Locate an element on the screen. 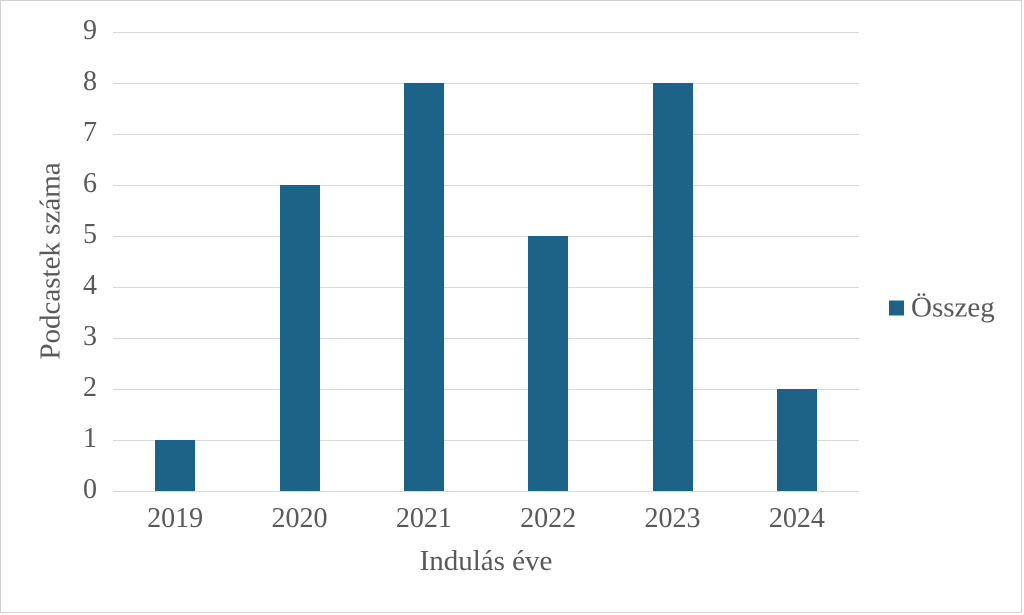  y-tick-label: 3 is located at coordinates (90, 336).